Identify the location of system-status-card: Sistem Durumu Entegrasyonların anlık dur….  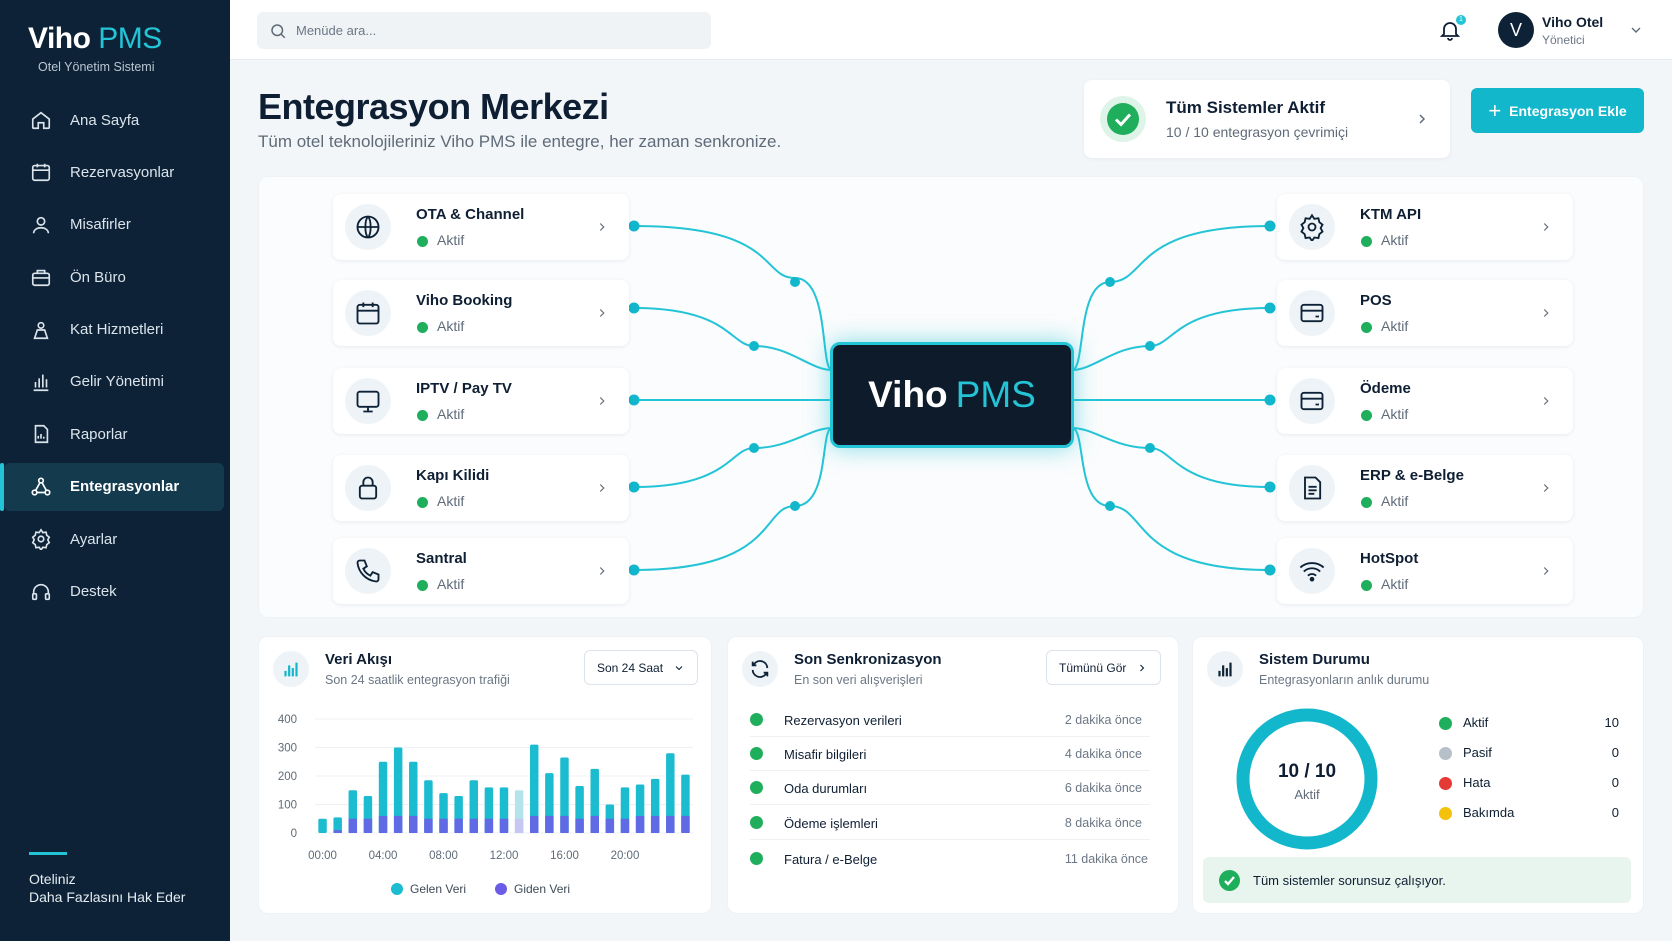
(1418, 775).